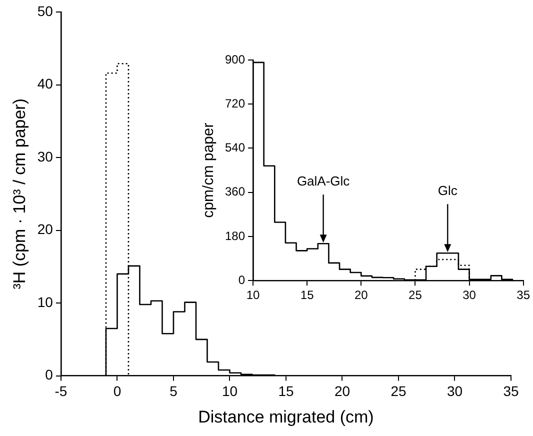 This screenshot has width=533, height=436. Describe the element at coordinates (235, 103) in the screenshot. I see `y-tick-label: 720` at that location.